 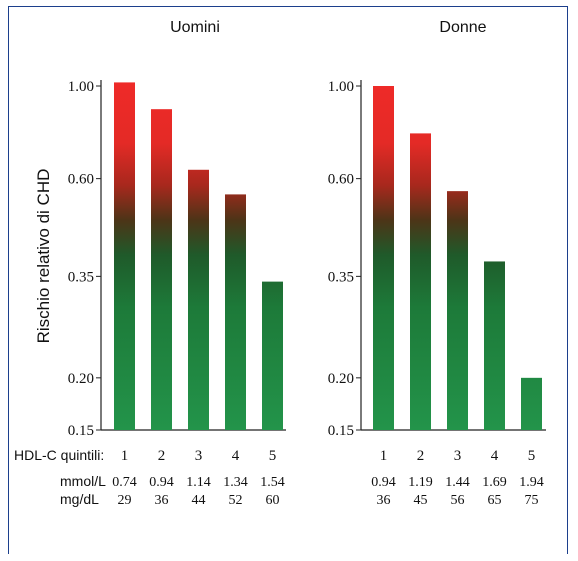 What do you see at coordinates (59, 455) in the screenshot?
I see `hdl-quintili-label: HDL-C quintili:` at bounding box center [59, 455].